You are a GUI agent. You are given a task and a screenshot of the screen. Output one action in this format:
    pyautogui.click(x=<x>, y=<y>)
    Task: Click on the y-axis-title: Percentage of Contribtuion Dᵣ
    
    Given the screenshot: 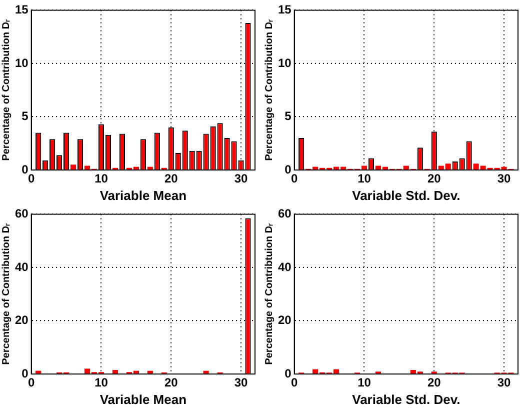 What is the action you would take?
    pyautogui.click(x=269, y=293)
    